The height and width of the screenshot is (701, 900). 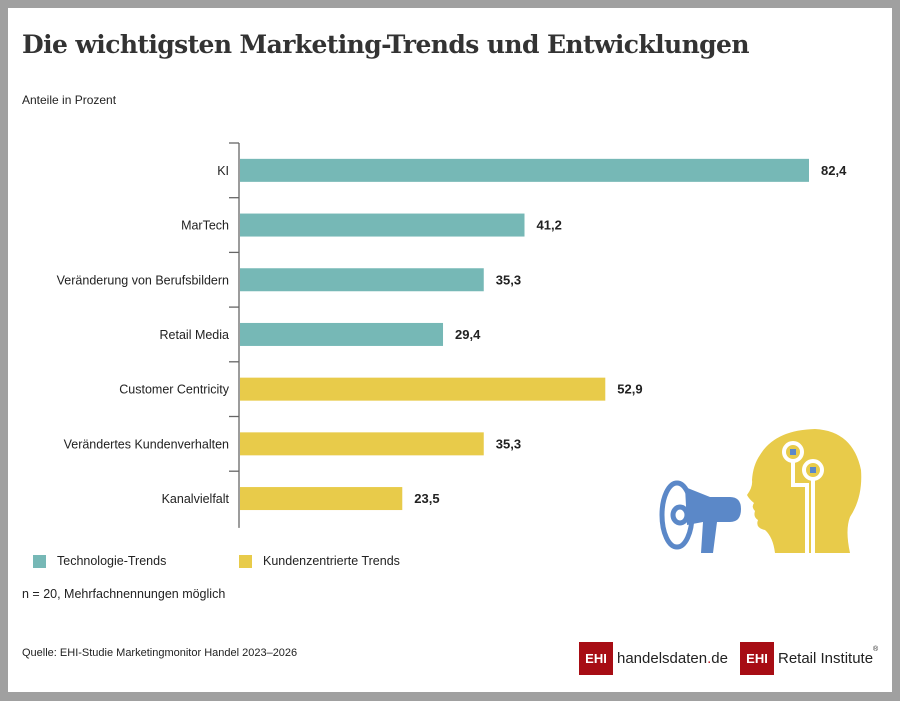 What do you see at coordinates (596, 658) in the screenshot?
I see `logo-handelsdaten-box: EHI` at bounding box center [596, 658].